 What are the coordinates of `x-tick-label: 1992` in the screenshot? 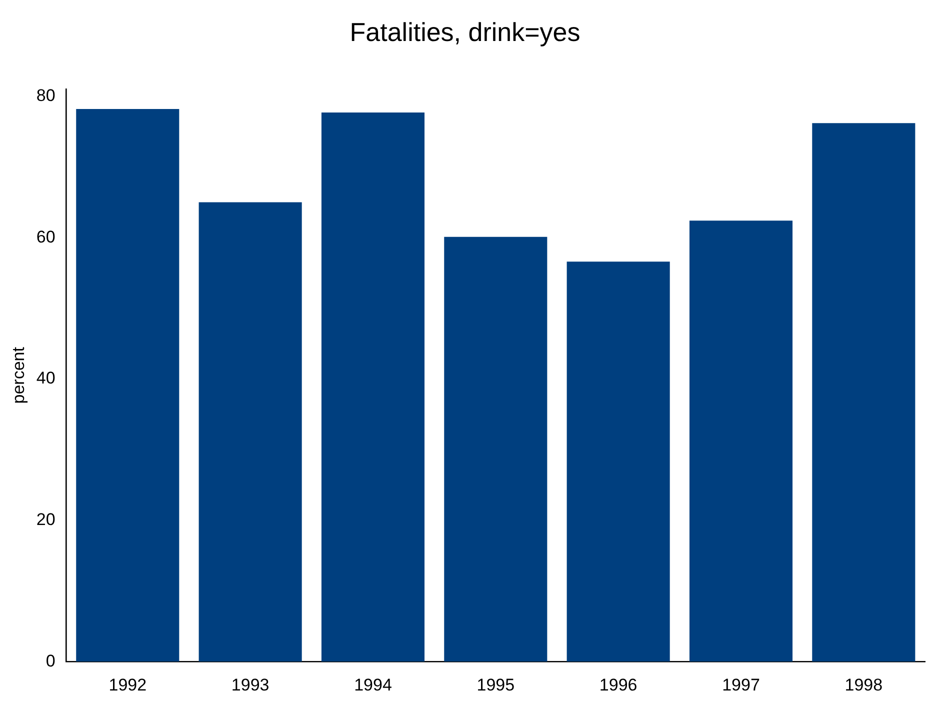 It's located at (127, 684).